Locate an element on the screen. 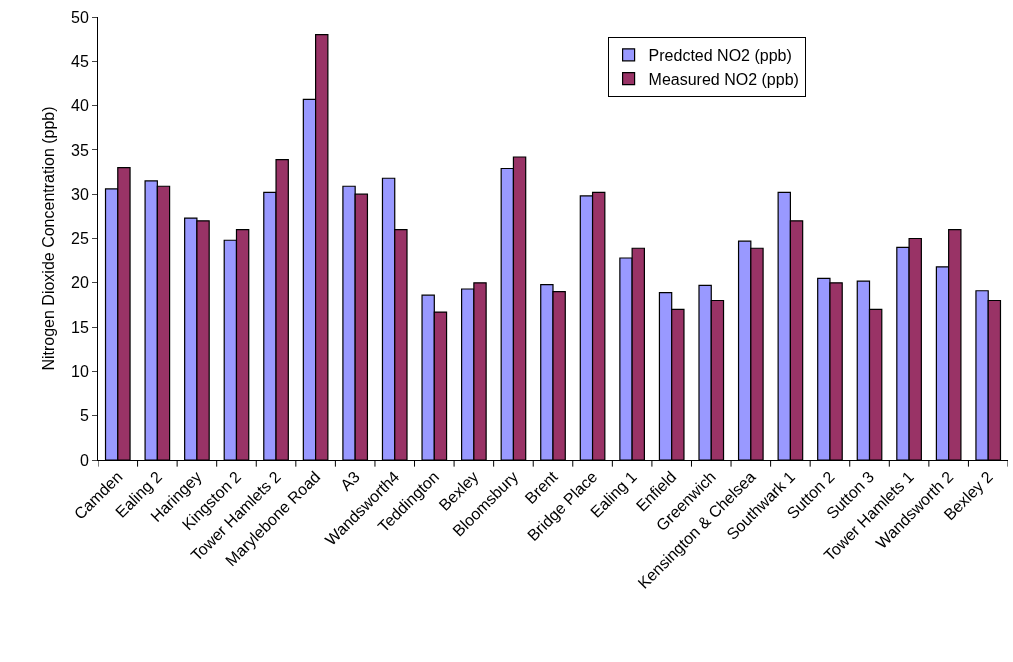 The width and height of the screenshot is (1013, 662). y-tick-label: 30 is located at coordinates (80, 194).